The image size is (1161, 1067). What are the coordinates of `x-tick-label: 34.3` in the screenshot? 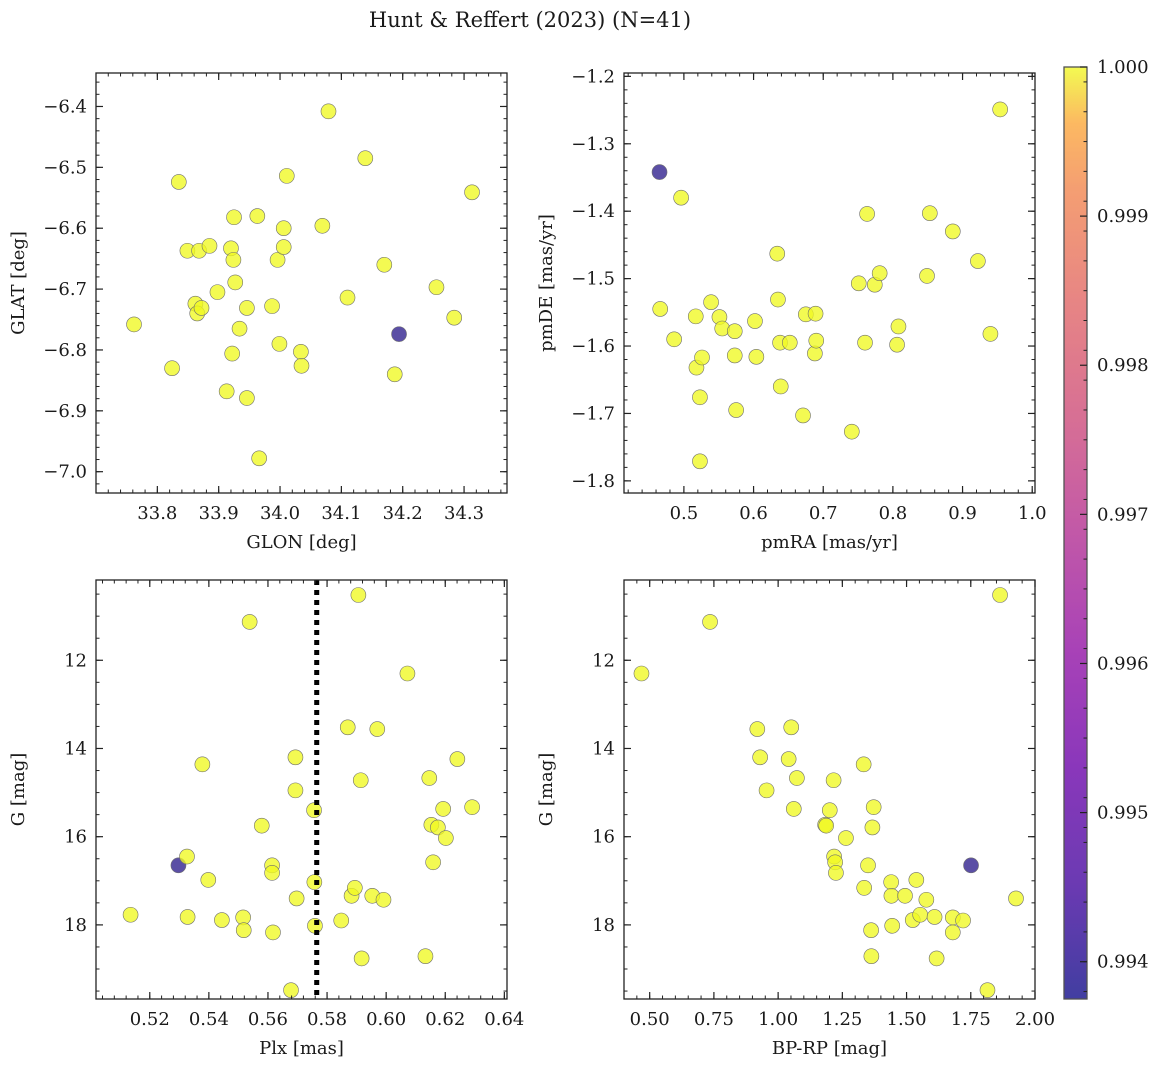 It's located at (464, 513).